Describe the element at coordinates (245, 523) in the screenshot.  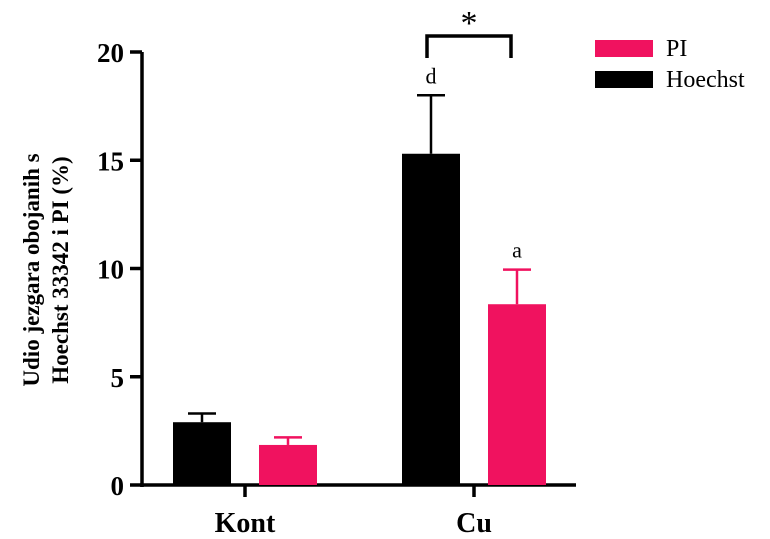
I see `x-tick-label: Kont` at that location.